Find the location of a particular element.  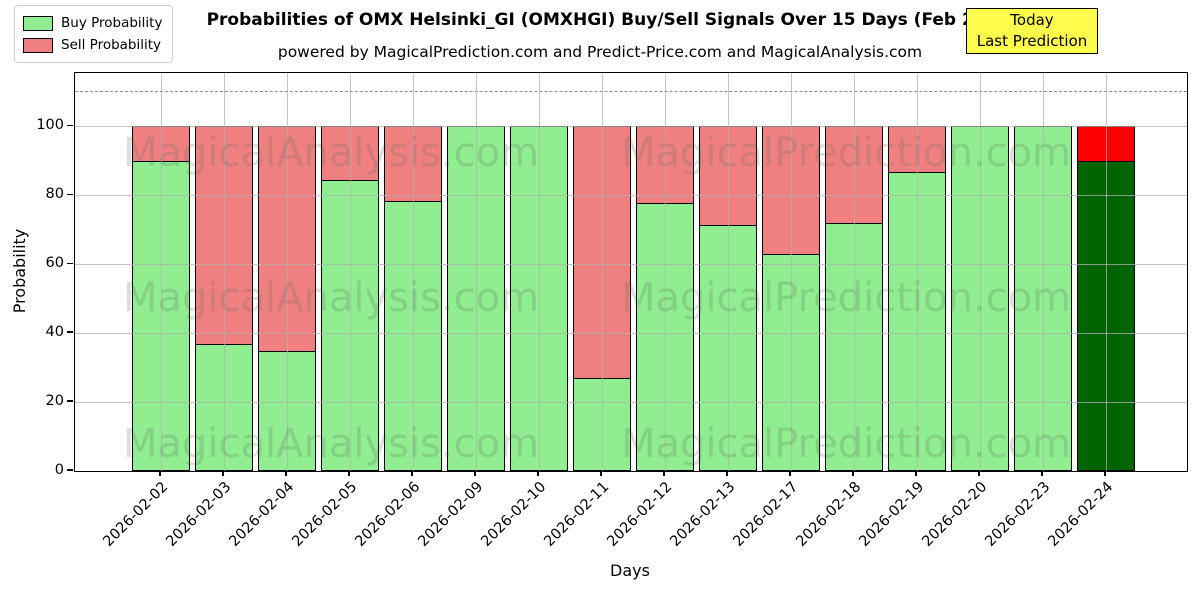

sell-swatch-icon is located at coordinates (38, 45).